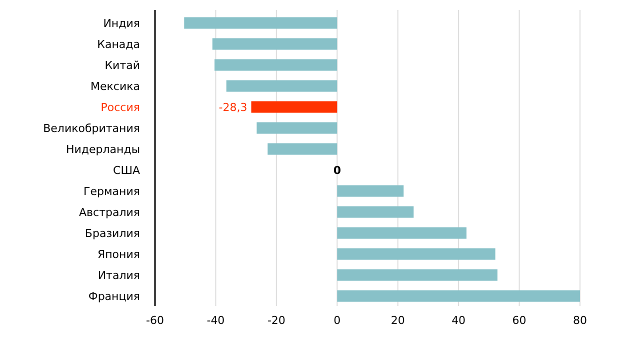 The image size is (630, 338). I want to click on x-tick-label: 60, so click(519, 320).